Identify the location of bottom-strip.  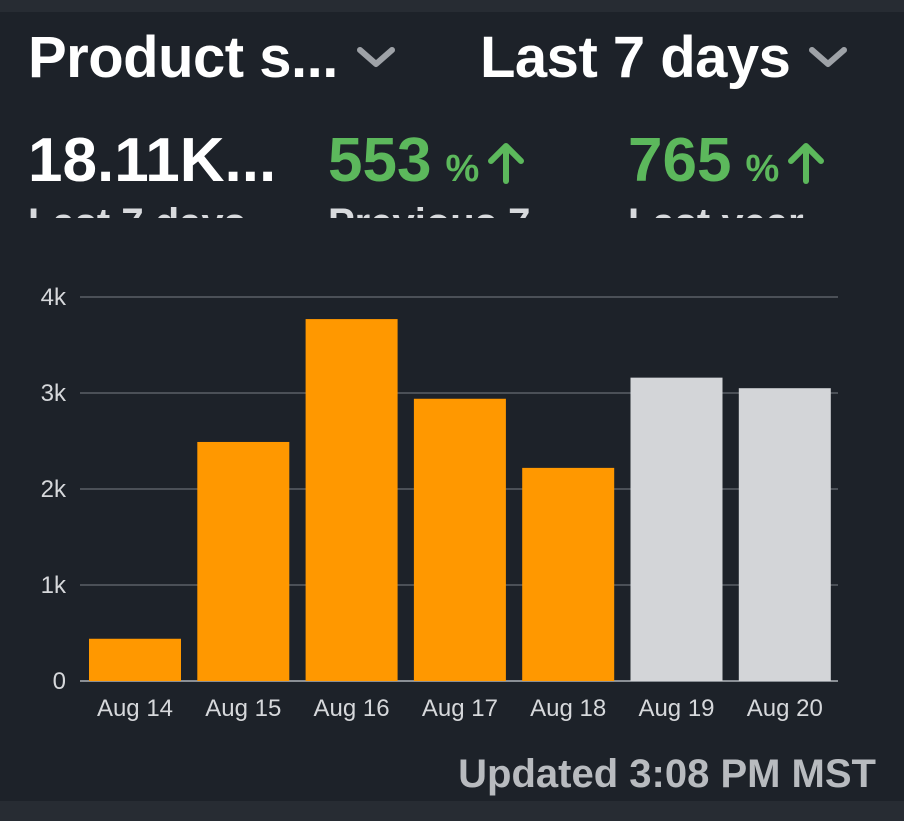
(452, 811).